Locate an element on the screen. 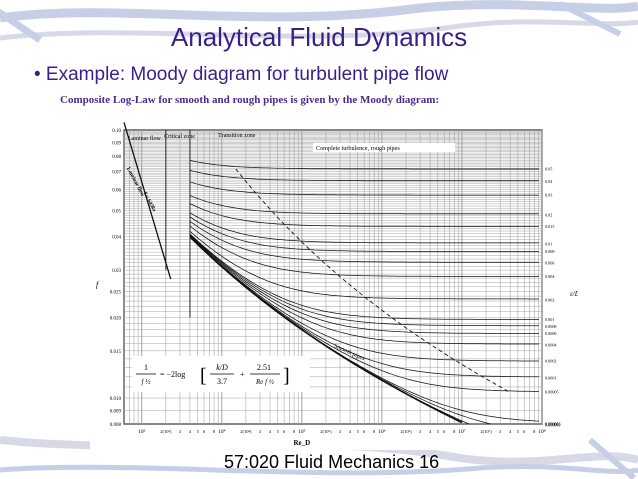 The height and width of the screenshot is (479, 638). zone-label-critical: Critical zone is located at coordinates (179, 137).